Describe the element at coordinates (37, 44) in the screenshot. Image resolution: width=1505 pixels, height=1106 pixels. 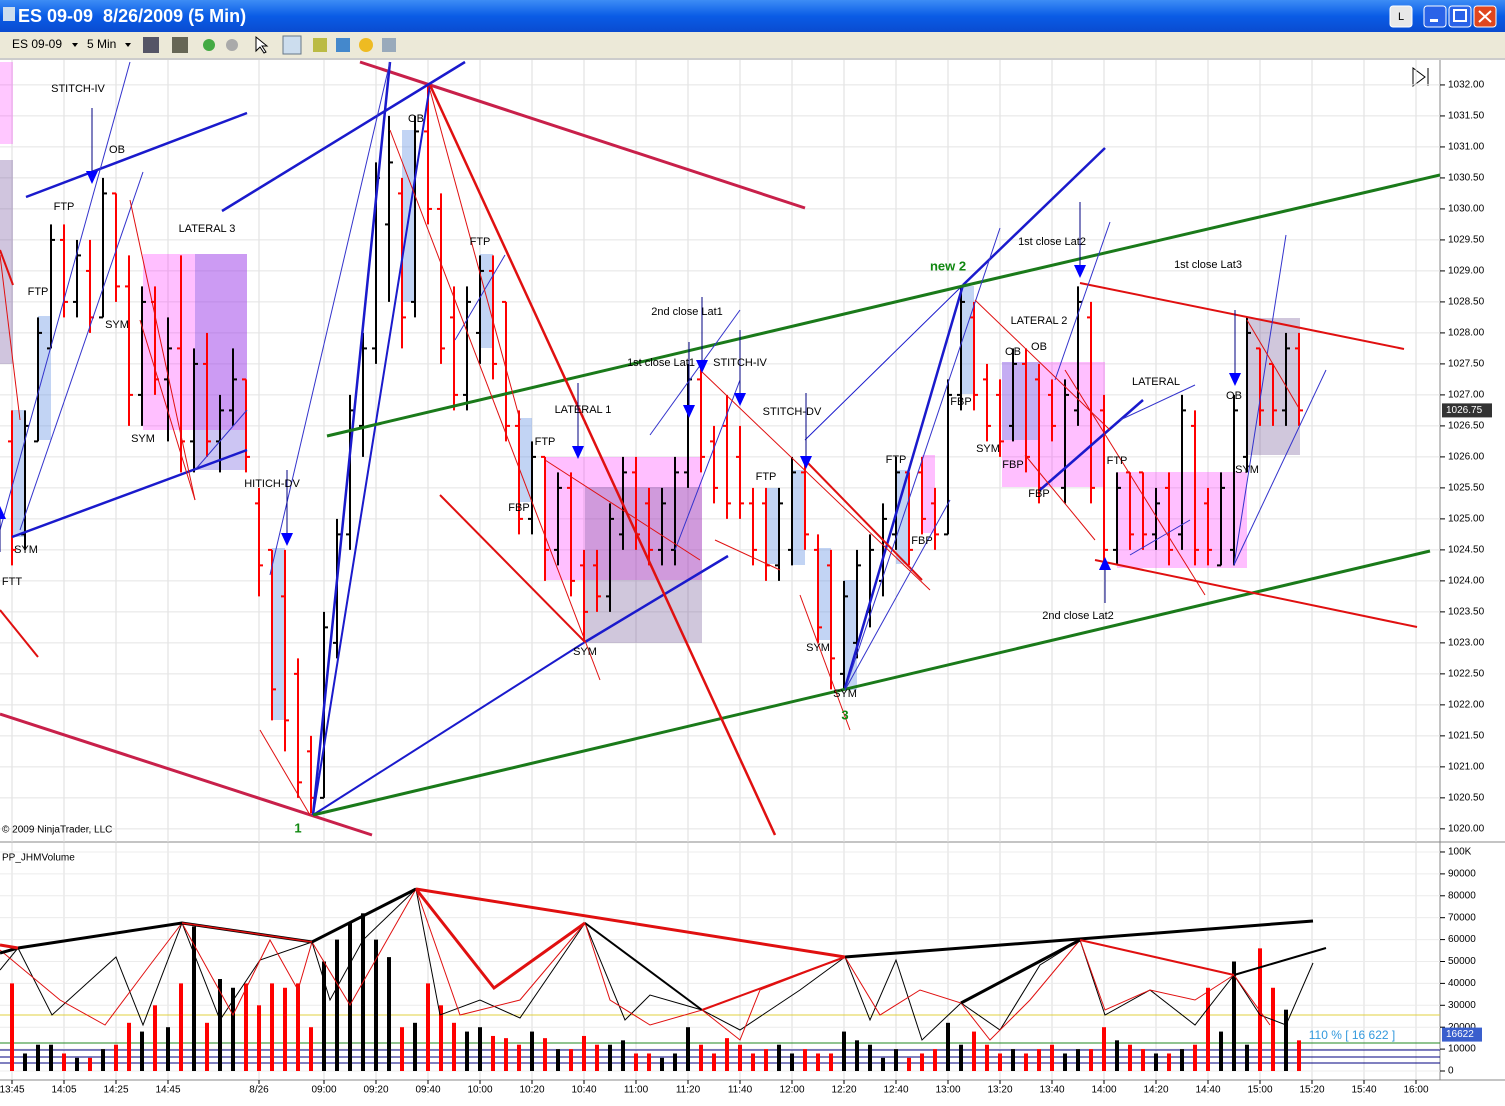
I see `instrument-selector: ES 09-09` at that location.